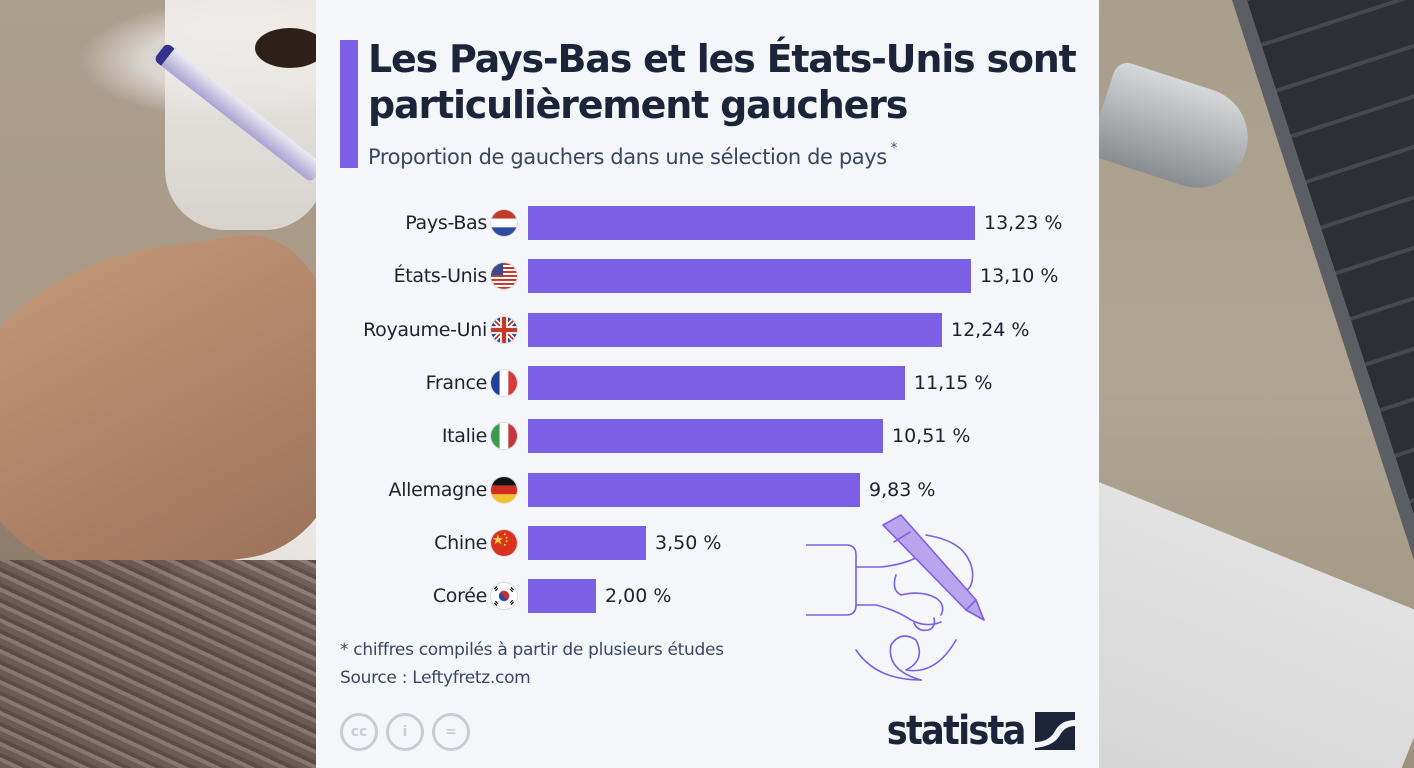 Image resolution: width=1414 pixels, height=768 pixels. I want to click on value-label: 2,00 %, so click(638, 596).